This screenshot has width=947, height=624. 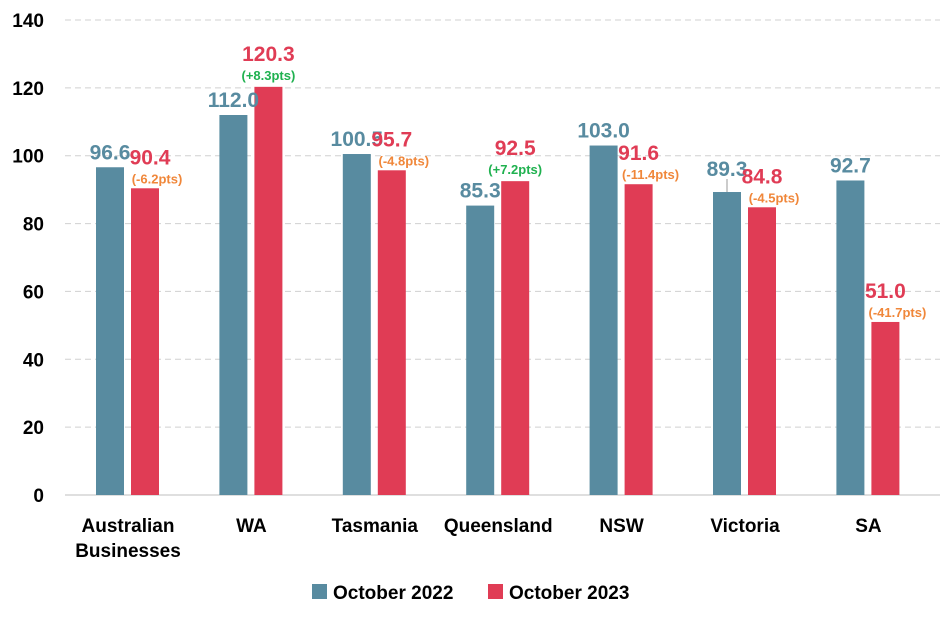 I want to click on data-label-2023: 84.8, so click(x=762, y=176).